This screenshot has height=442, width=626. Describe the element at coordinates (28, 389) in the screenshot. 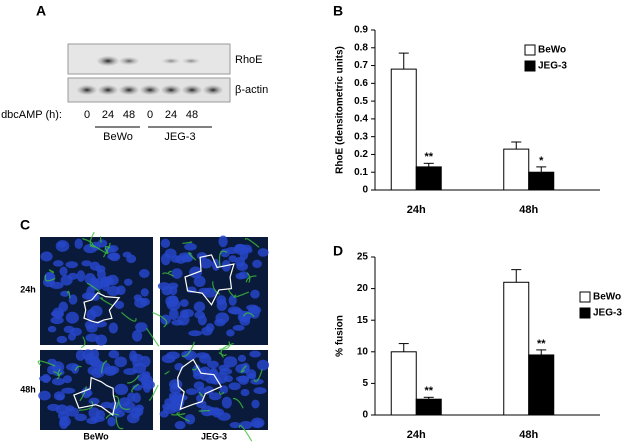

I see `row-label: 48h` at that location.